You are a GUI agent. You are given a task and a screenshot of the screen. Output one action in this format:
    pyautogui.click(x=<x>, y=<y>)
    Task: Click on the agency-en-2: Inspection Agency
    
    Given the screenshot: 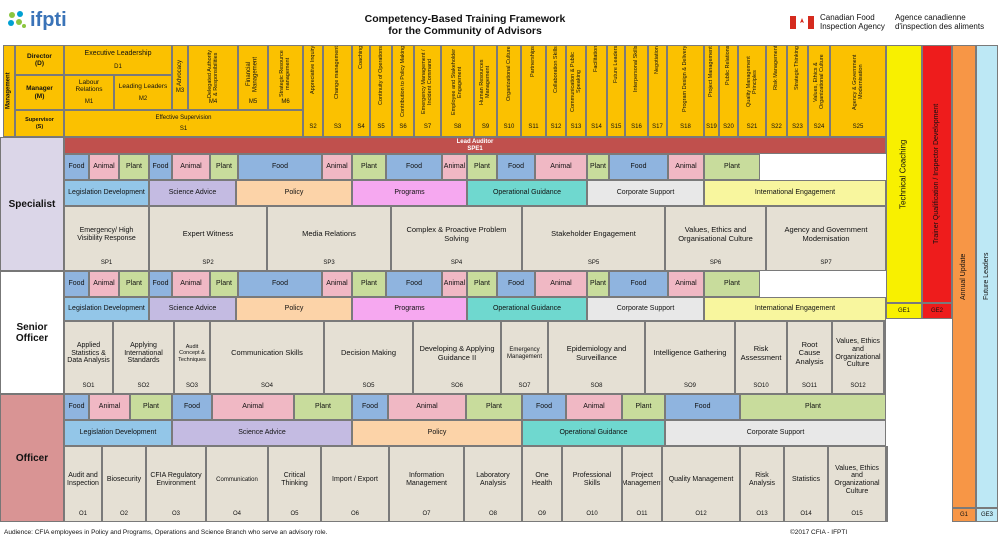 What is the action you would take?
    pyautogui.click(x=852, y=26)
    